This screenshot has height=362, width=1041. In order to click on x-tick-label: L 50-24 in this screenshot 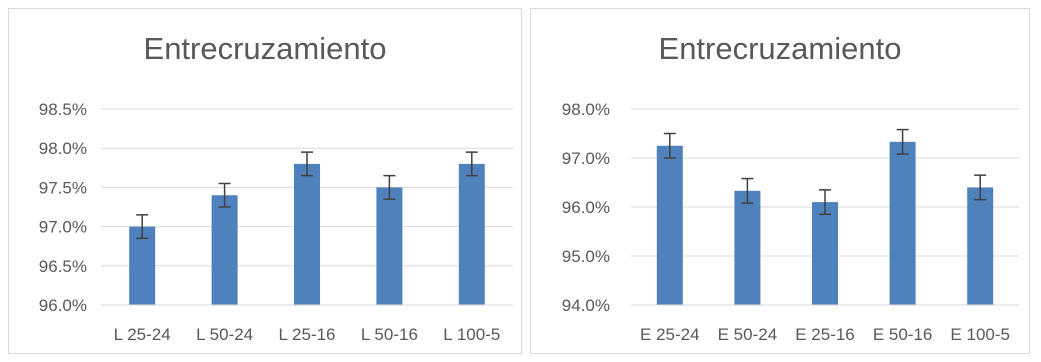, I will do `click(224, 334)`.